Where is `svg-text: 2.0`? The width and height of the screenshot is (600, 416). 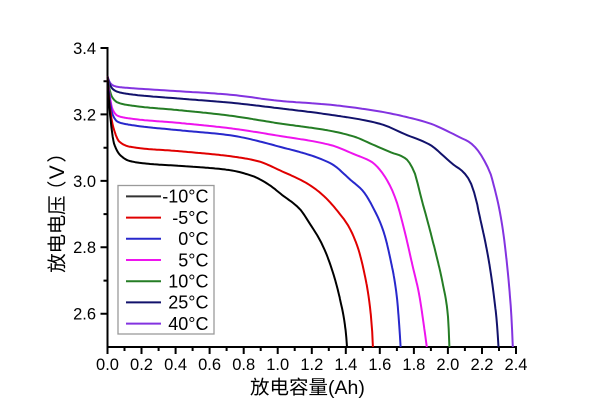 svg-text: 2.0 is located at coordinates (447, 365).